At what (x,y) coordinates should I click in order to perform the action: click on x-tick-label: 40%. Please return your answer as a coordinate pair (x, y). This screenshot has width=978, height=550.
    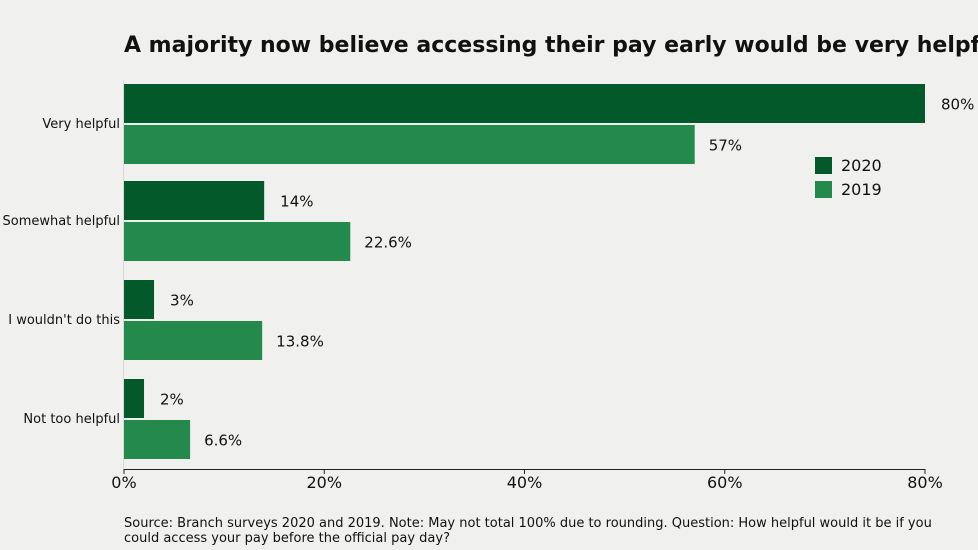
    Looking at the image, I should click on (525, 482).